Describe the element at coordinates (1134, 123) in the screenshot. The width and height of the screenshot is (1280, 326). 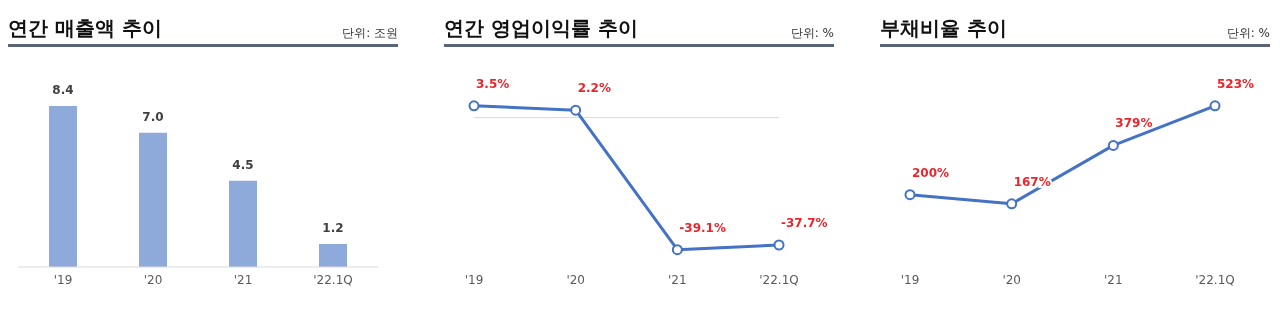
I see `data-label: 379%` at that location.